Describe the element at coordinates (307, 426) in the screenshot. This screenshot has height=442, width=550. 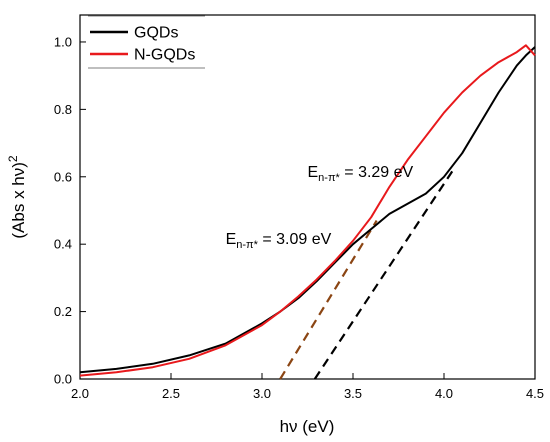
I see `x-axis-title: hν (eV)` at that location.